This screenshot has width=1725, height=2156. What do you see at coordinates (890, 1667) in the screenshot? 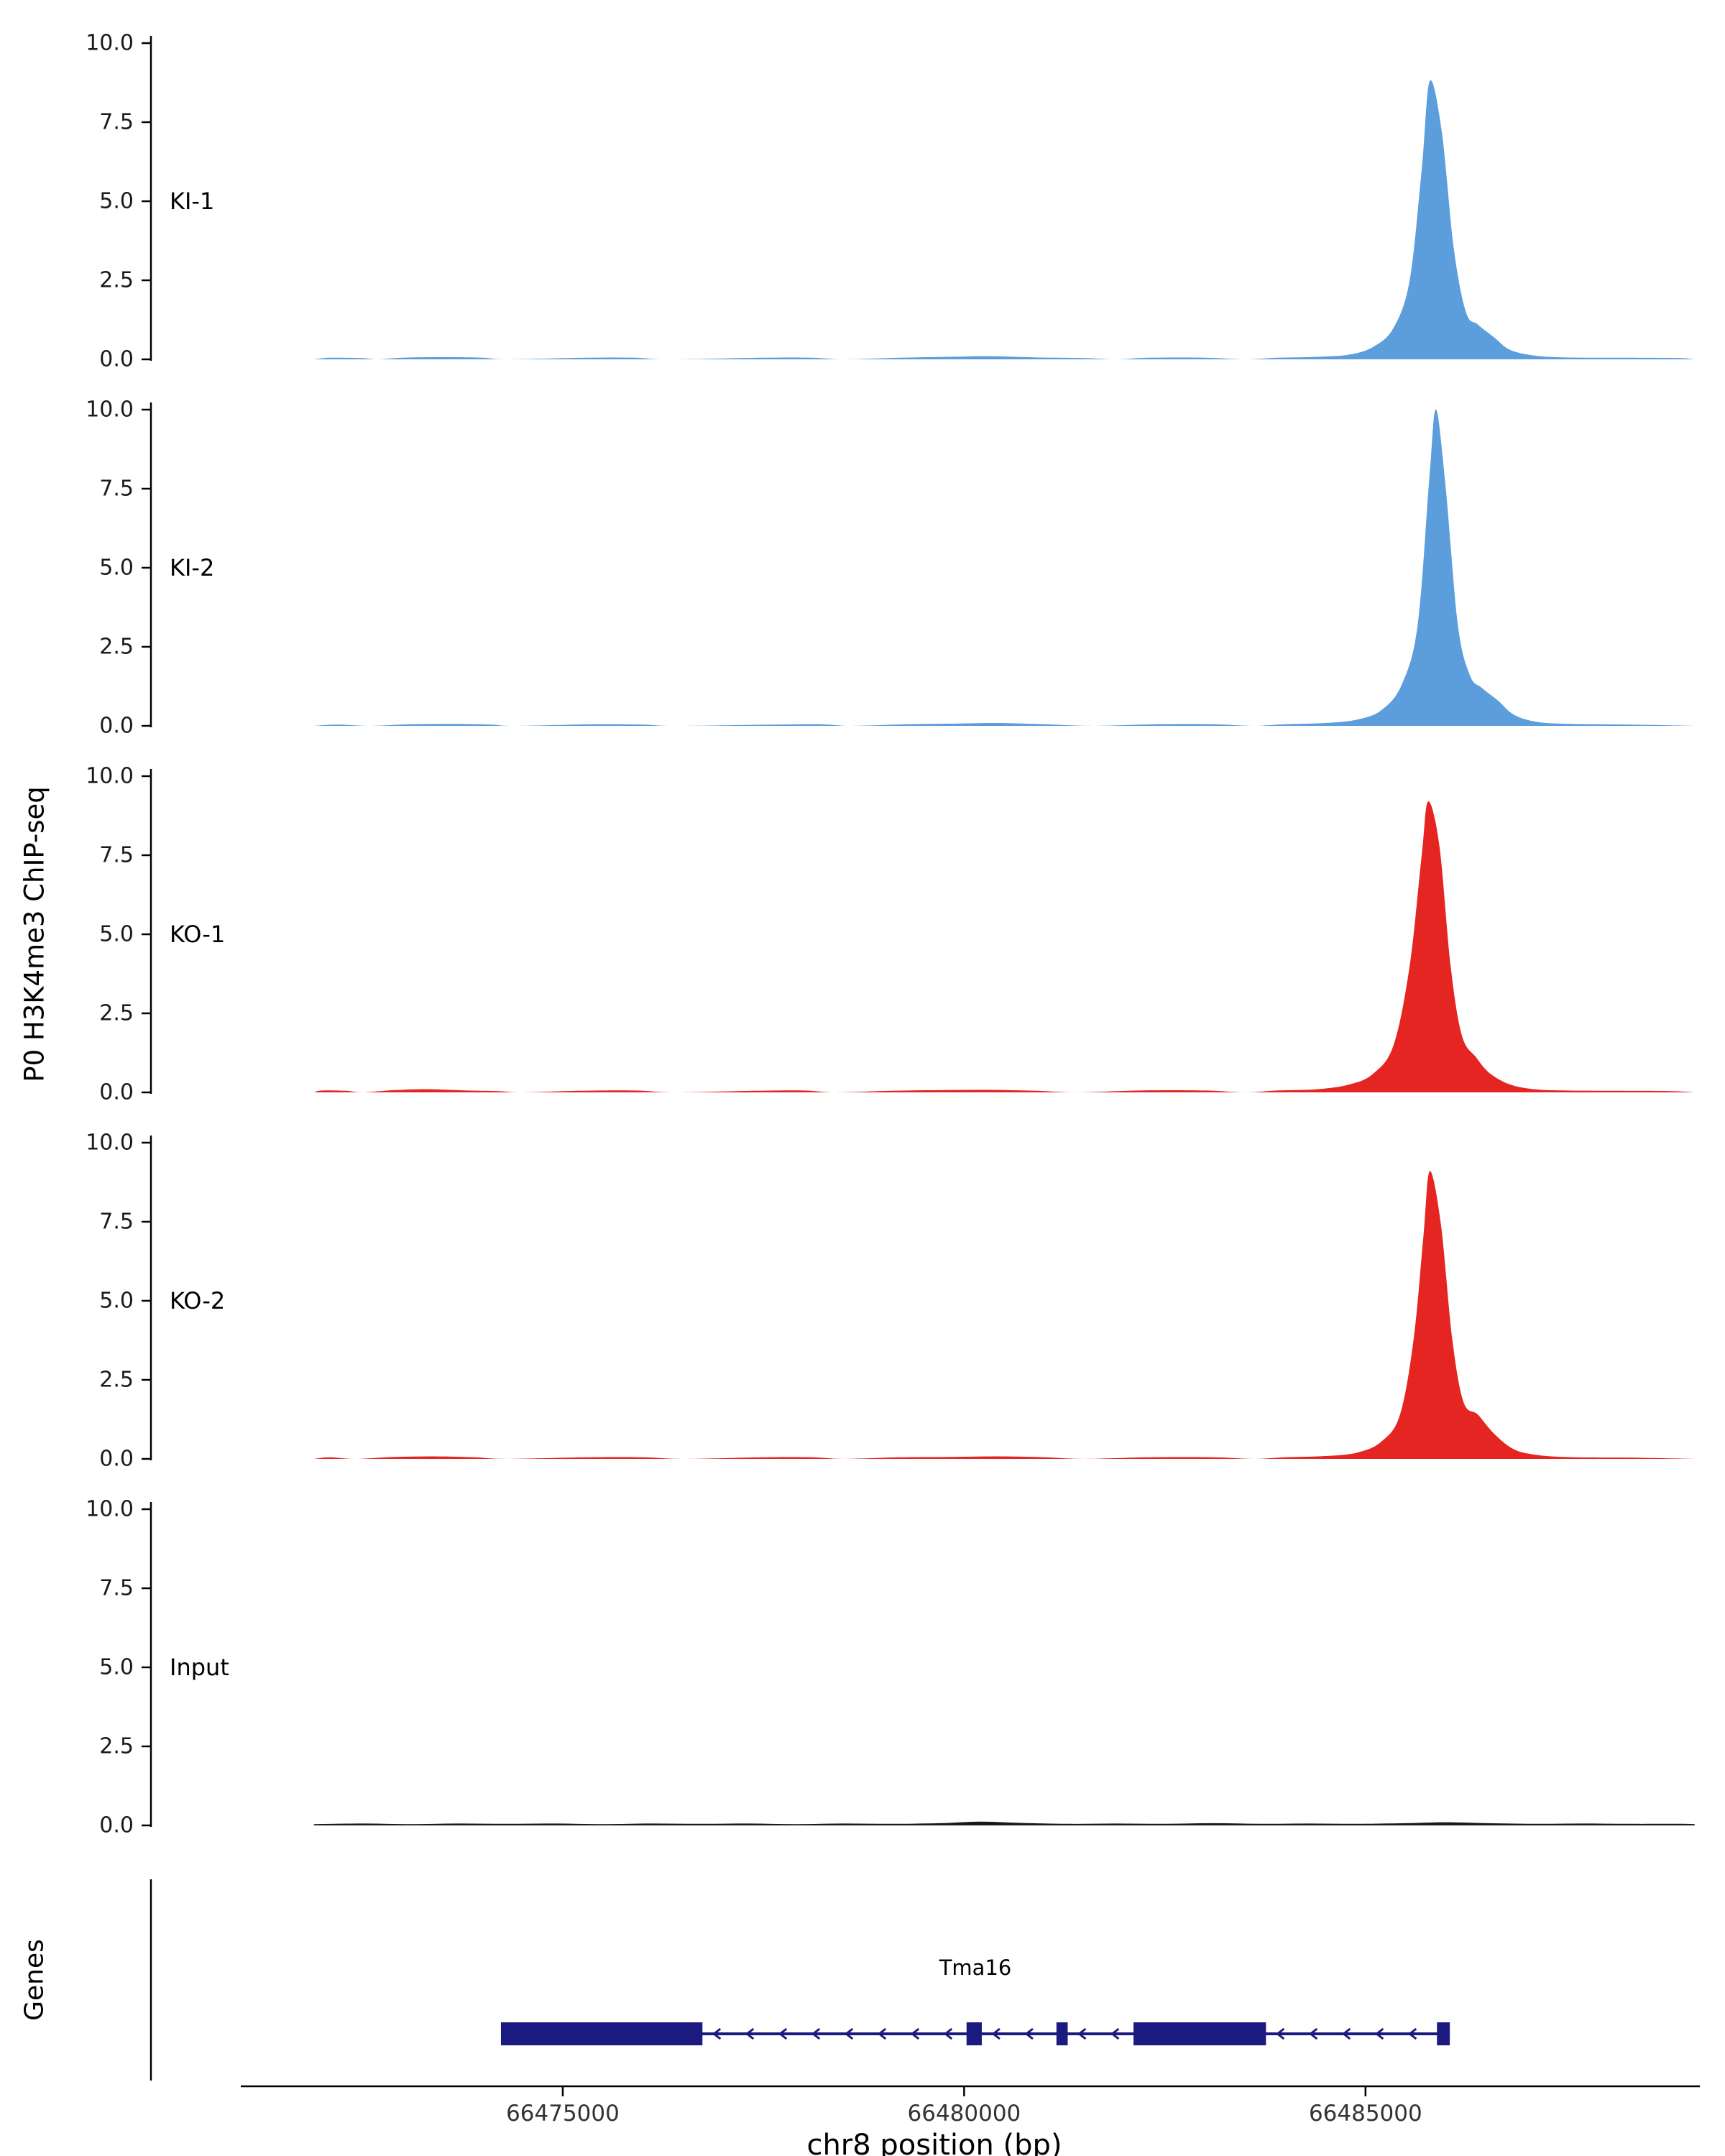
I see `track-input: 0.0 2.5 5.0 7.5 10.0 Input` at bounding box center [890, 1667].